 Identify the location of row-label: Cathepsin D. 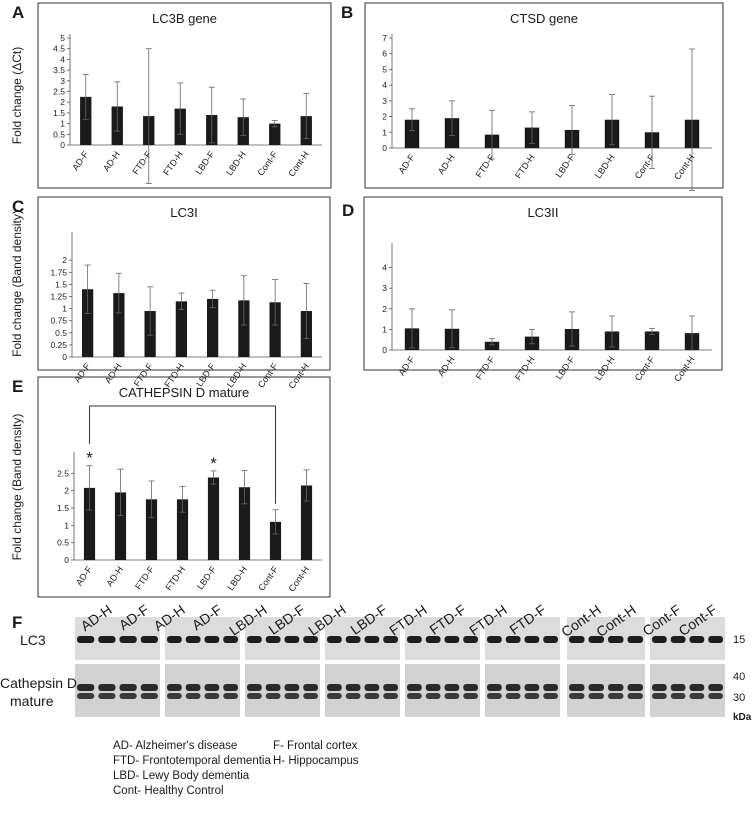
(38, 683).